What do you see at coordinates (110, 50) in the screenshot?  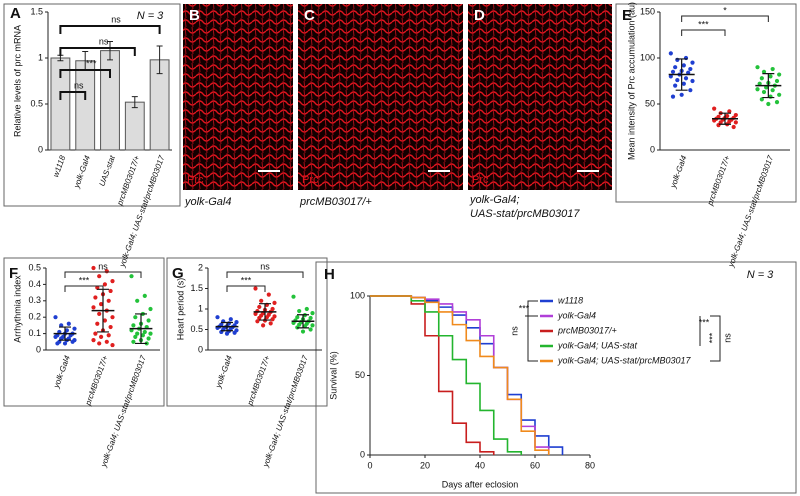 I see `error-bar` at bounding box center [110, 50].